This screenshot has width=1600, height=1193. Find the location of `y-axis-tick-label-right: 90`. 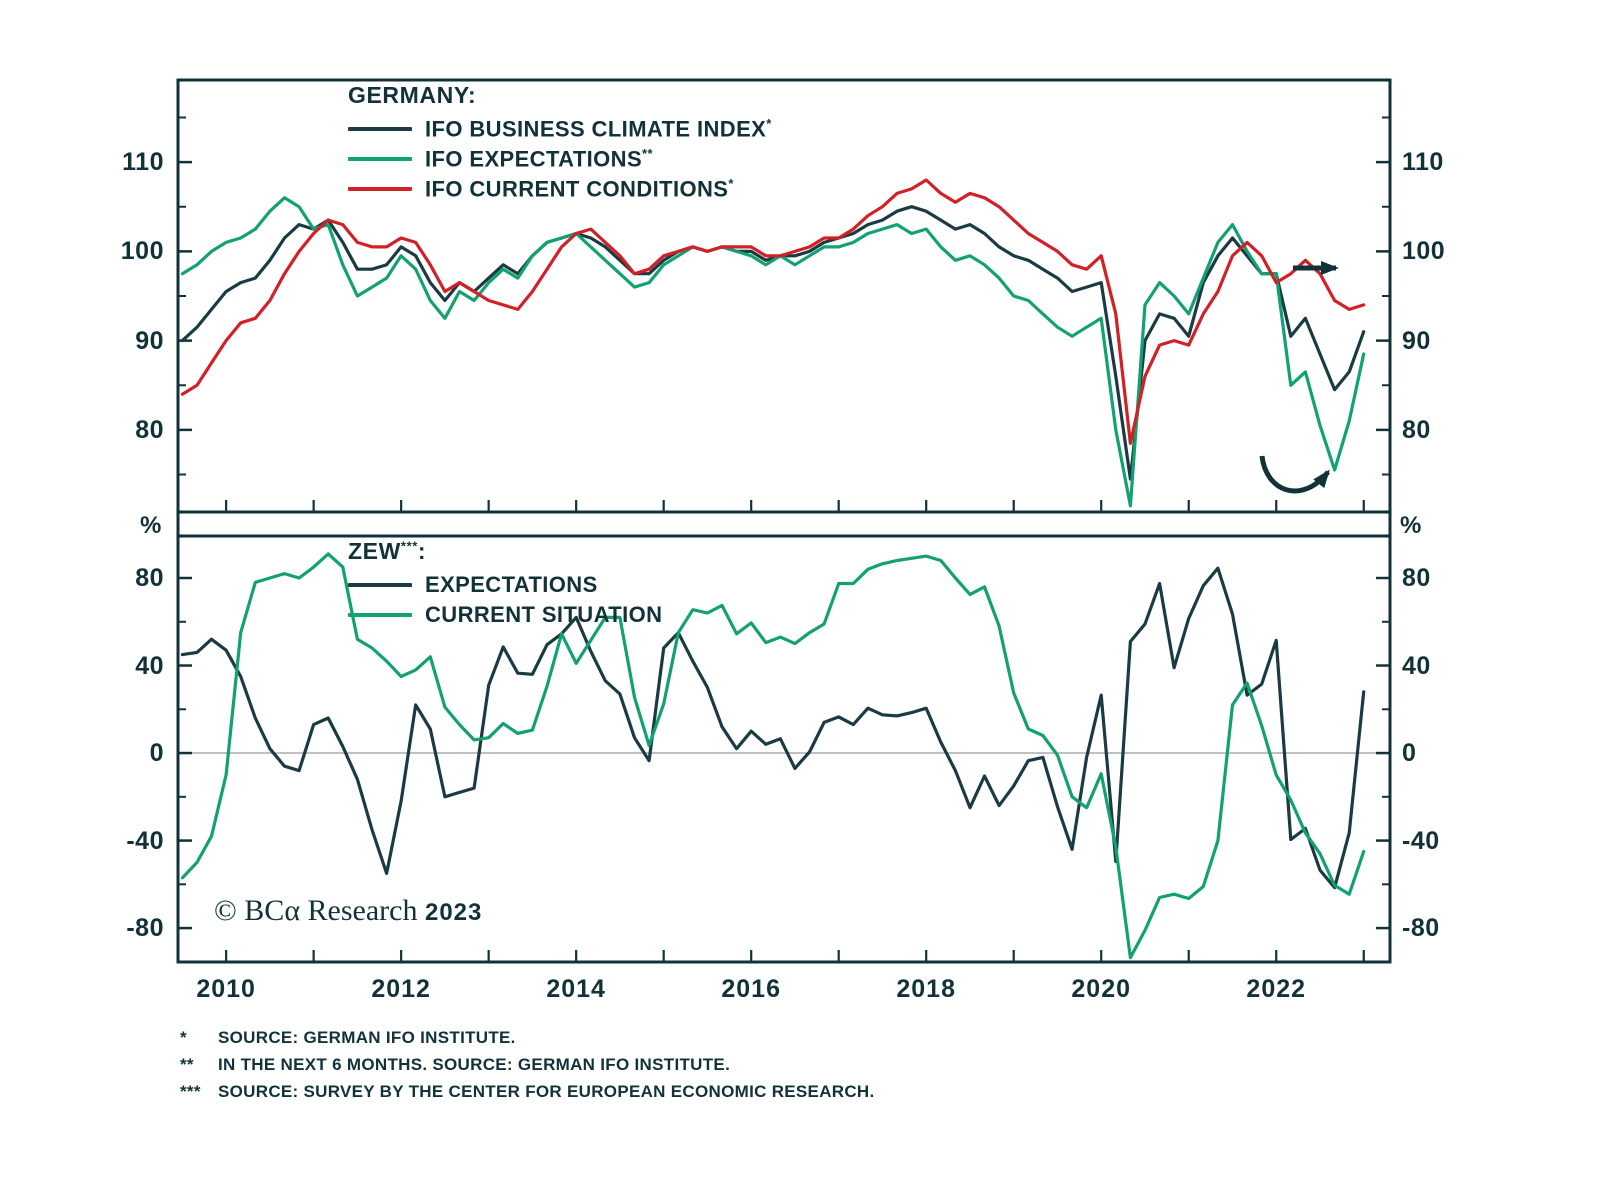

y-axis-tick-label-right: 90 is located at coordinates (1416, 340).